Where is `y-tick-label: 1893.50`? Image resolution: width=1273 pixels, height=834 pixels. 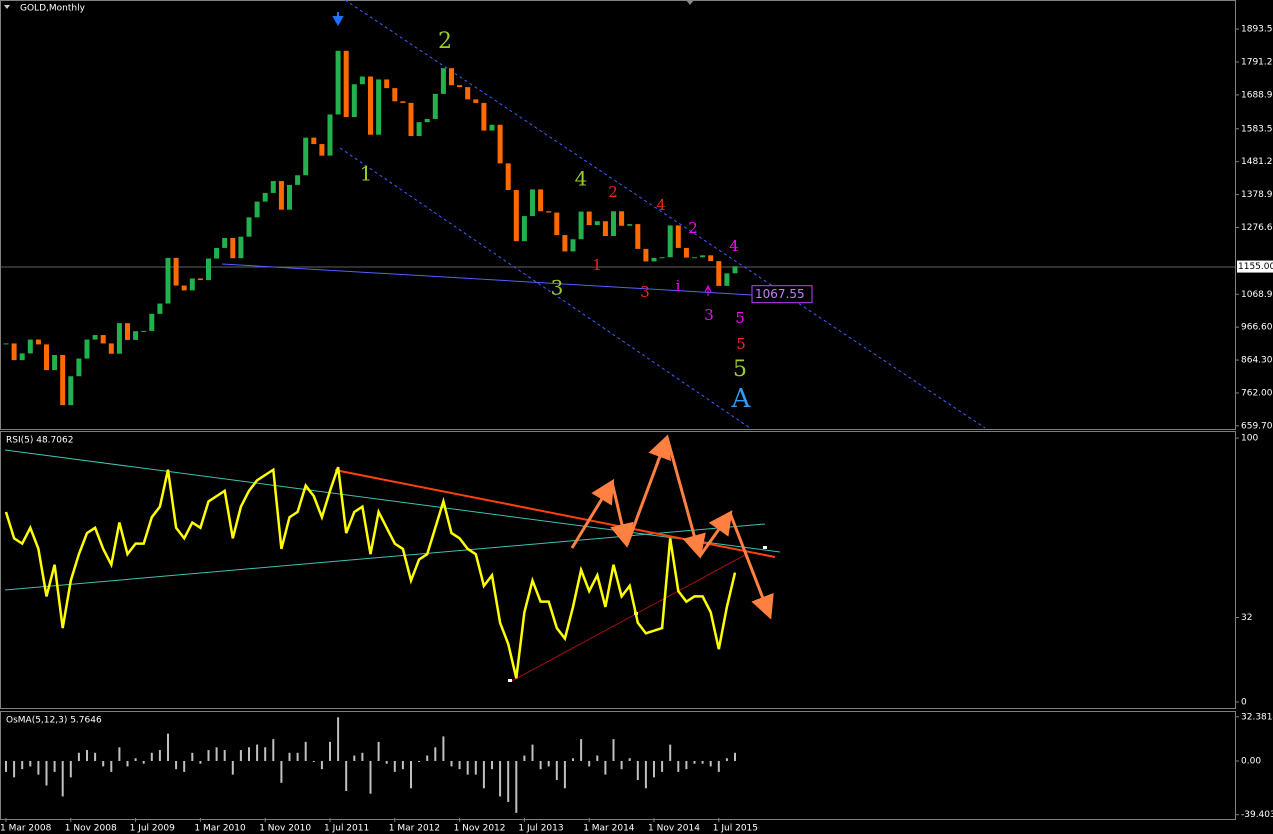
y-tick-label: 1893.50 is located at coordinates (1257, 30).